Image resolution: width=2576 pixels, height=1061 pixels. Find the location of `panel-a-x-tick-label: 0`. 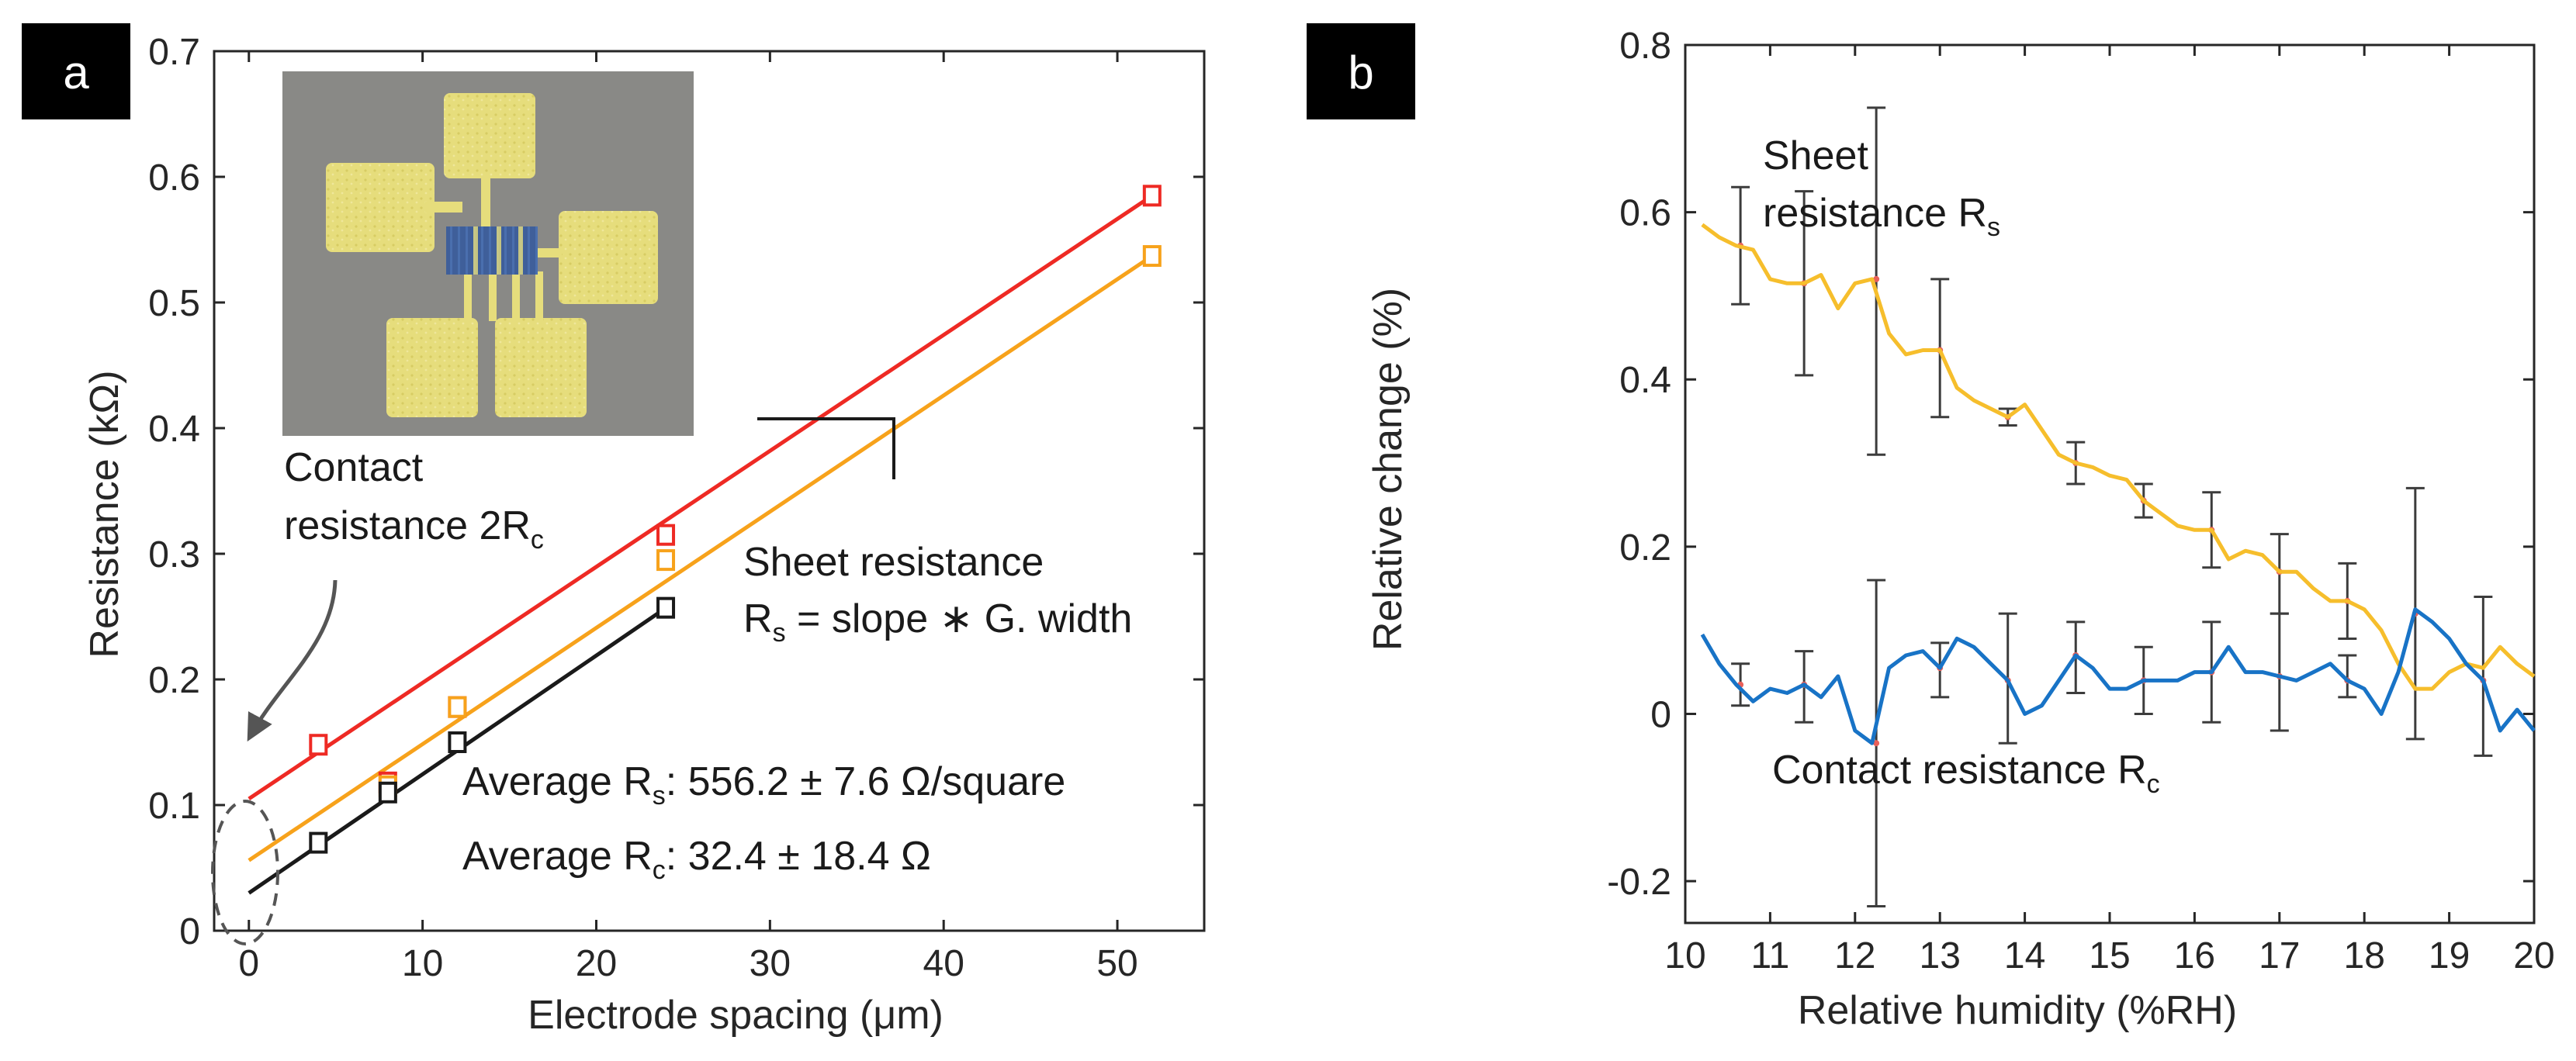

panel-a-x-tick-label: 0 is located at coordinates (248, 963).